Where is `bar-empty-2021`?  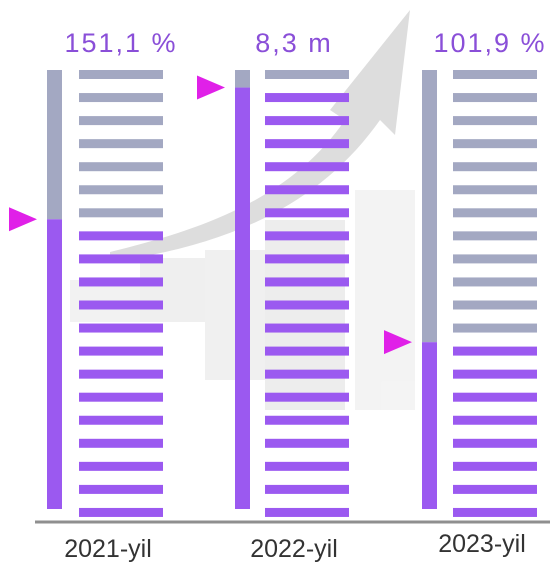 bar-empty-2021 is located at coordinates (54, 145).